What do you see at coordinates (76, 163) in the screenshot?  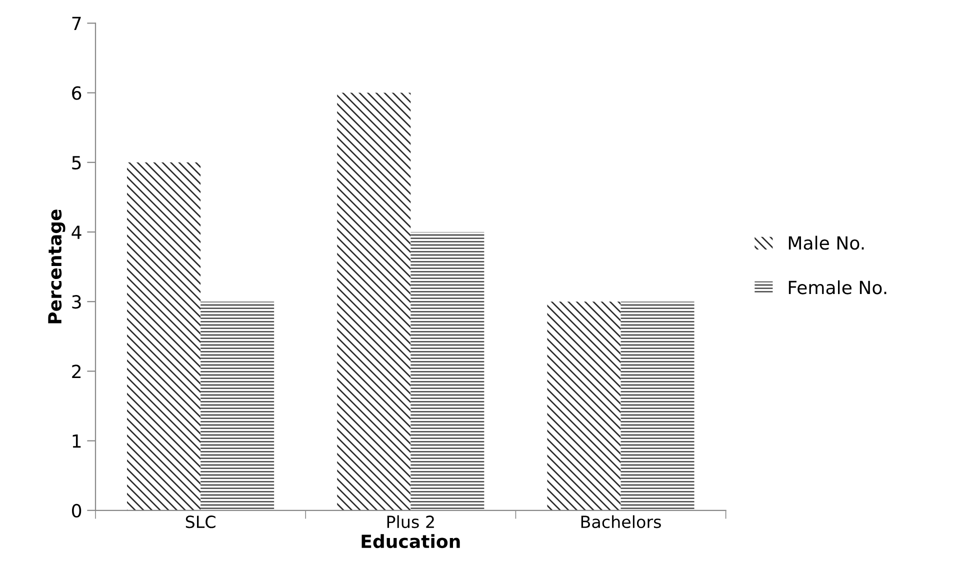 I see `y-tick-label: 5` at bounding box center [76, 163].